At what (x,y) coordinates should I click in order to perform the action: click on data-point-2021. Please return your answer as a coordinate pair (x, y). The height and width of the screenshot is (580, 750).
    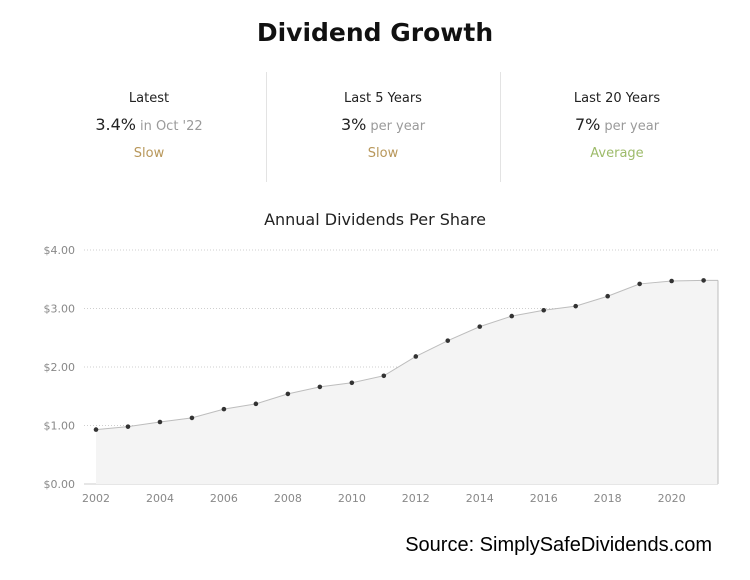
    Looking at the image, I should click on (703, 280).